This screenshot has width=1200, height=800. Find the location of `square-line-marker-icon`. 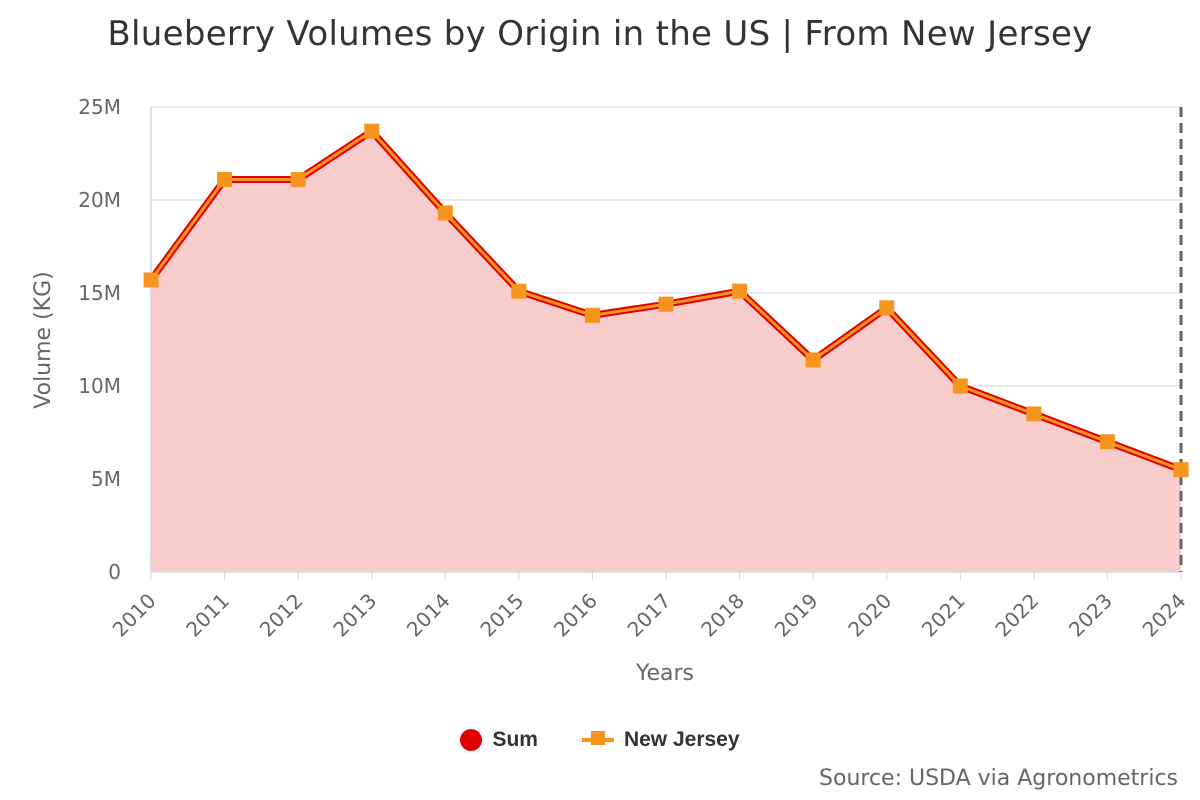

square-line-marker-icon is located at coordinates (597, 738).